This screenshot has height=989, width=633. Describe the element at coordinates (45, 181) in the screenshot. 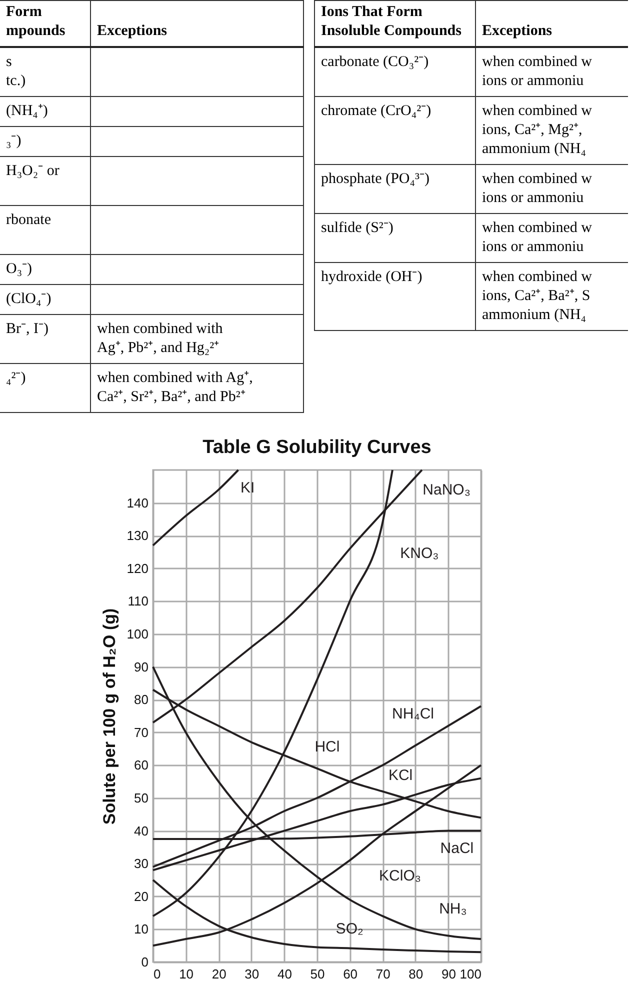

I see `text: H₃O₂⁻ or` at that location.